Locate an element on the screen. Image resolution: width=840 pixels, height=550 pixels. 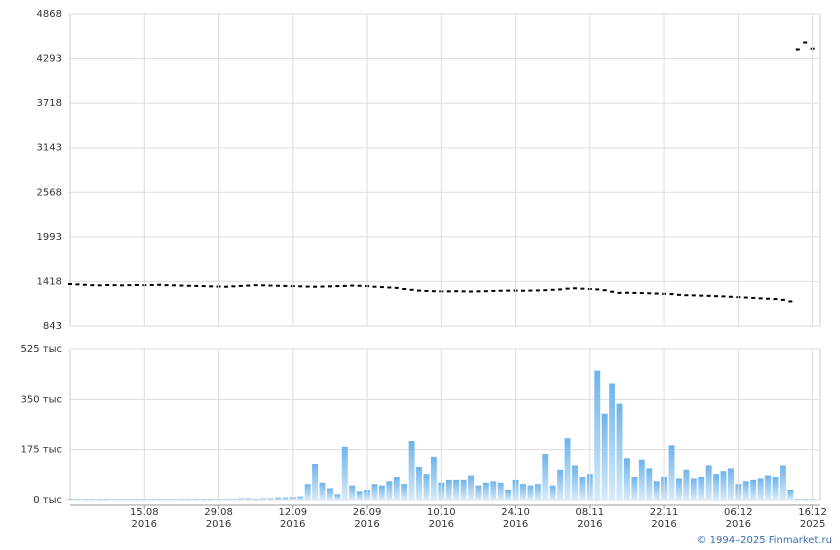
x-tick-label: 15.08 2016 is located at coordinates (144, 518).